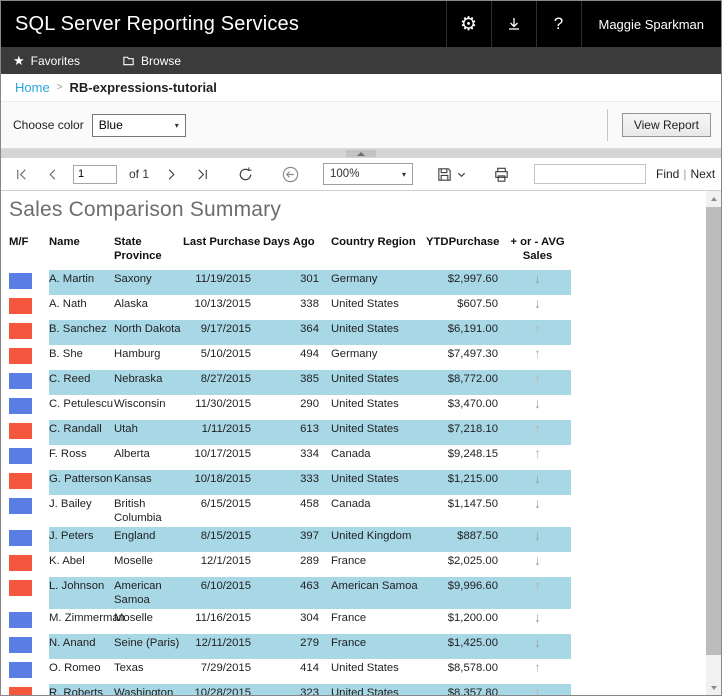  Describe the element at coordinates (537, 249) in the screenshot. I see `column-header: + or - AVG Sales` at that location.